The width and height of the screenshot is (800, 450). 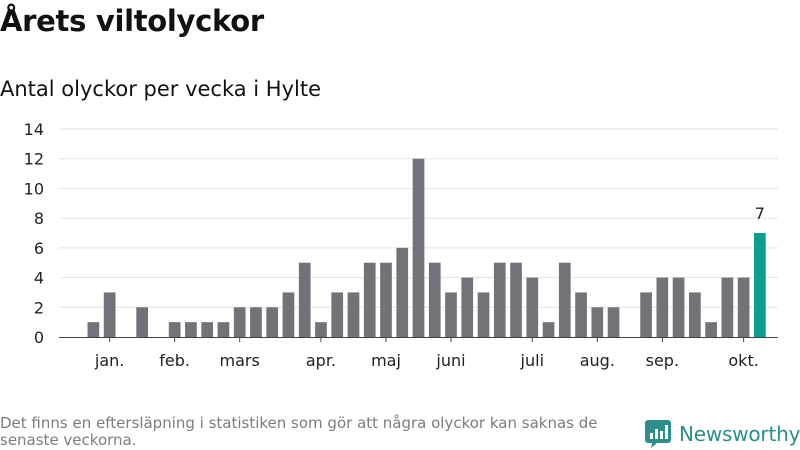 I want to click on x-tick-label: okt., so click(x=743, y=360).